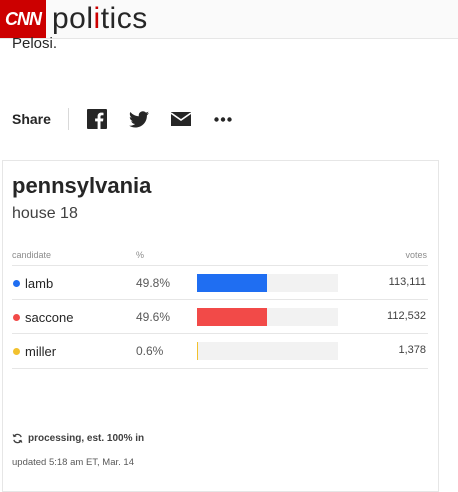 The image size is (458, 492). I want to click on candidate-row: saccone 49.6% 112,532, so click(220, 316).